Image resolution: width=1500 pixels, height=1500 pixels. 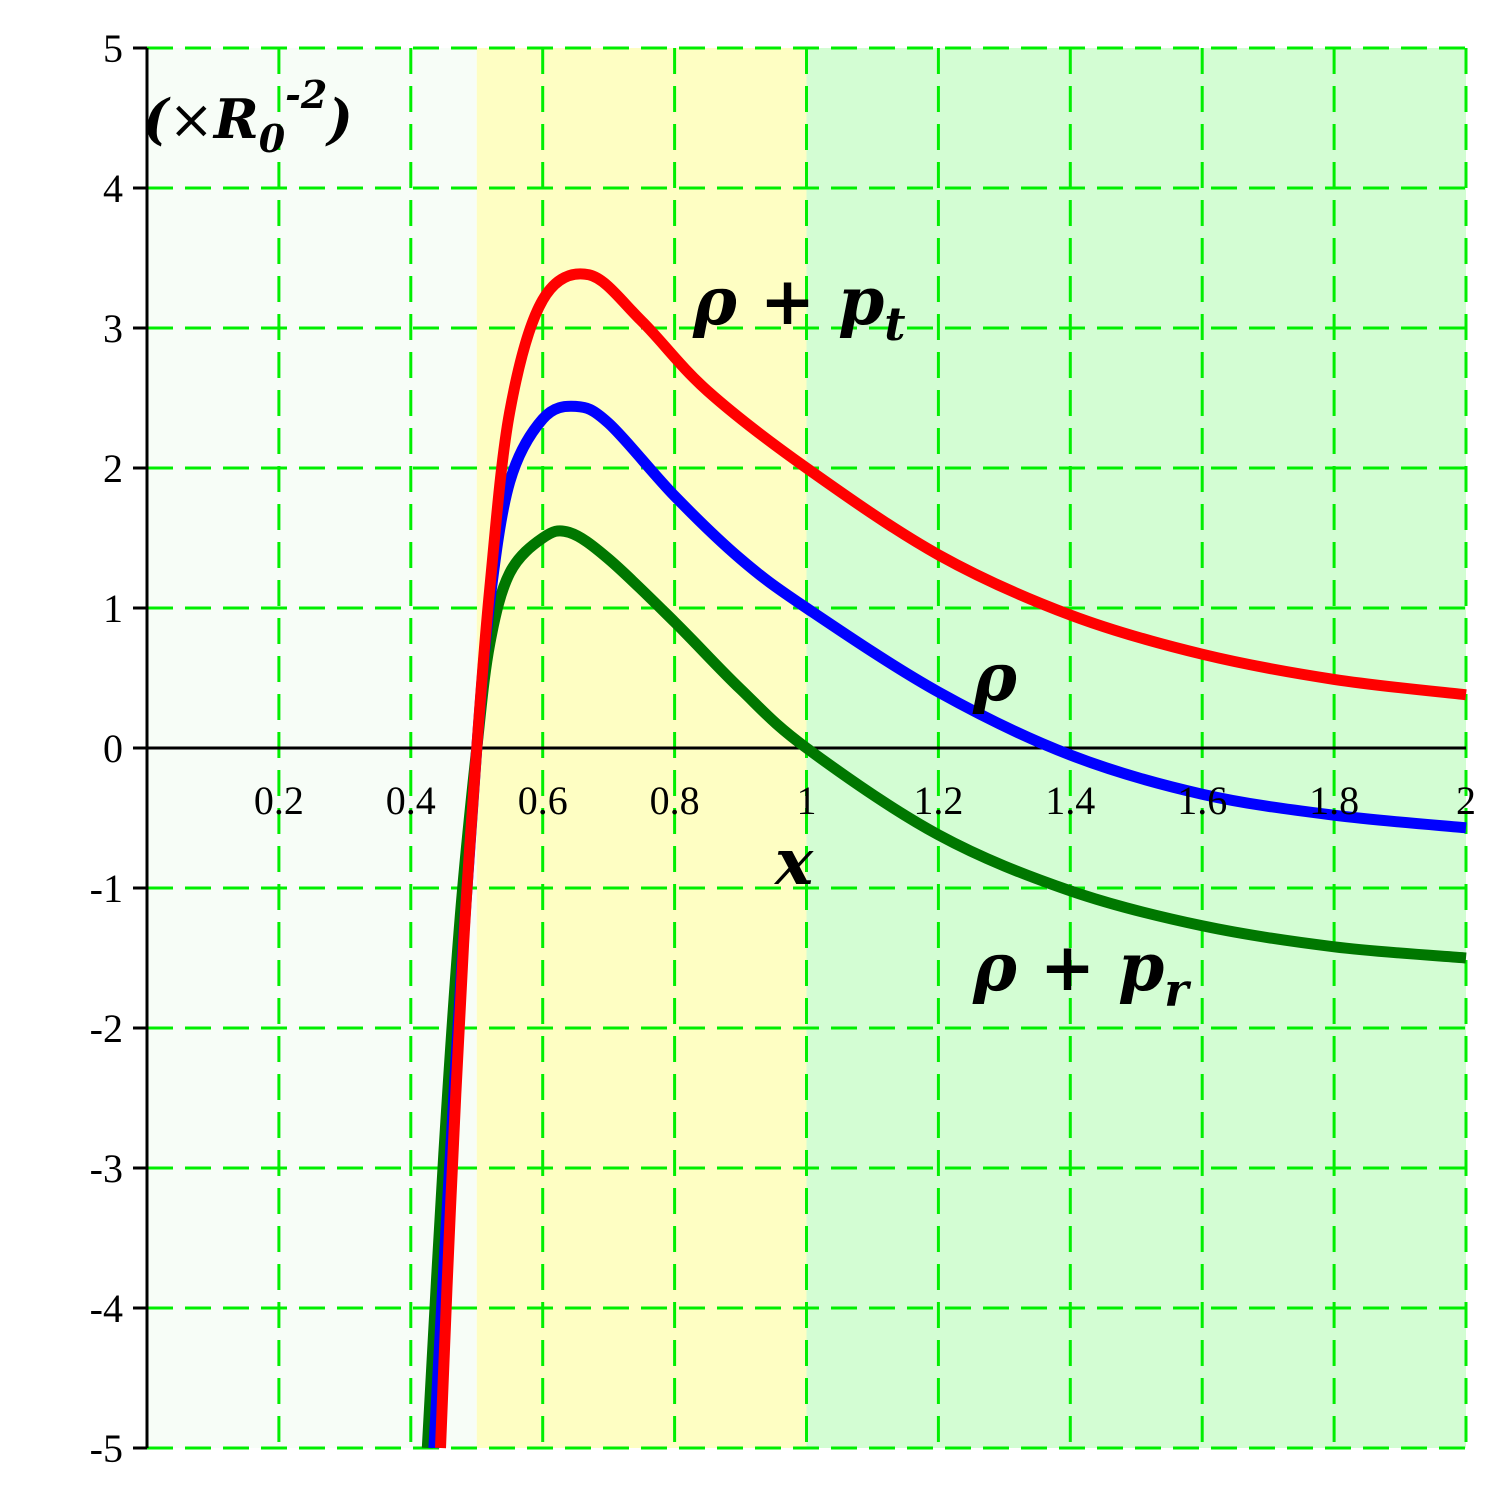 I want to click on y-tick-label: 1, so click(x=113, y=608).